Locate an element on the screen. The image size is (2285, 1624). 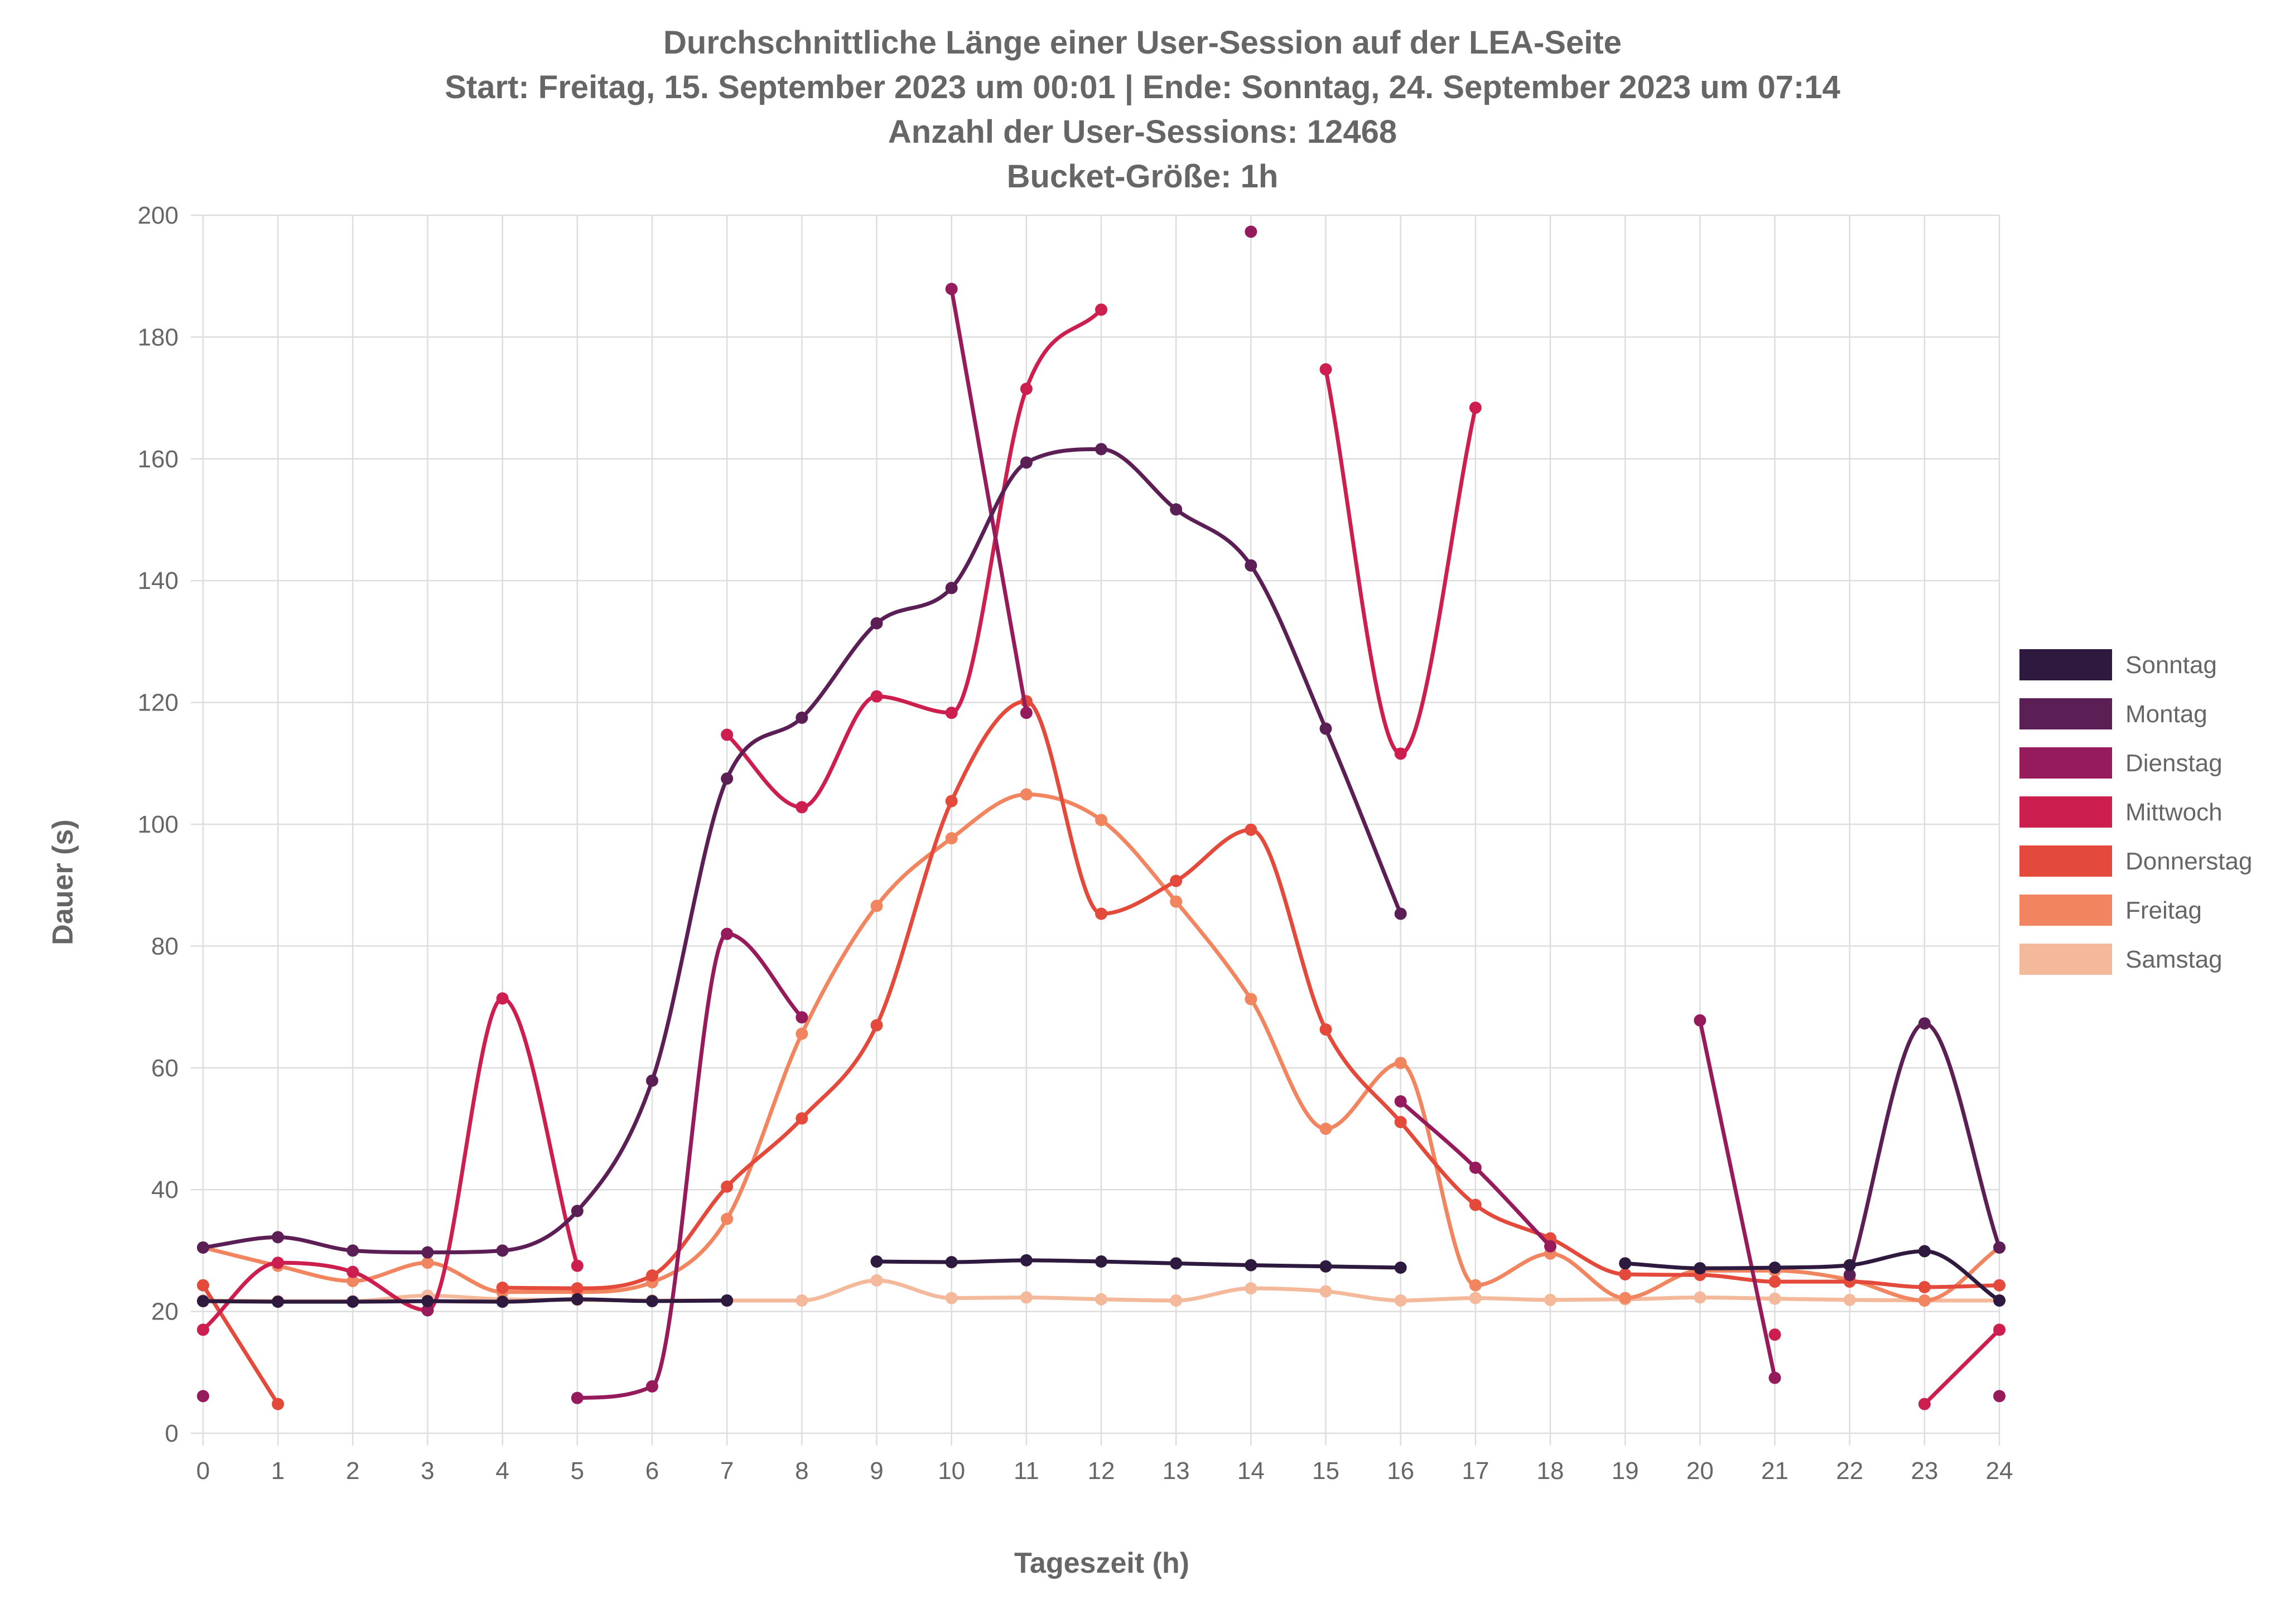
legend-item-mittwoch: Mittwoch is located at coordinates (2121, 812).